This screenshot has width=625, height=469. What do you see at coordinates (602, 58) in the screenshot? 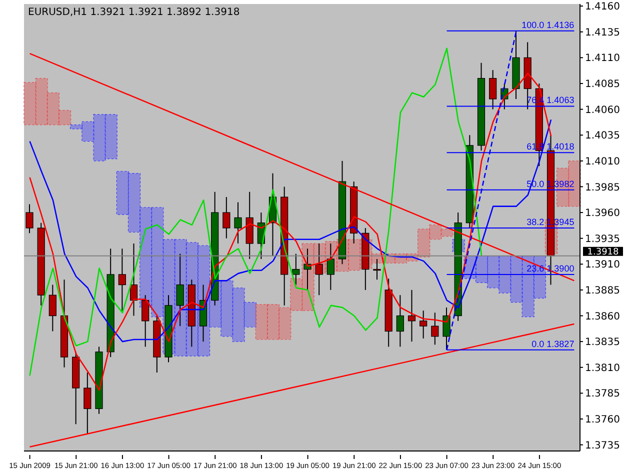
I see `y-tick-label: 1.4110` at bounding box center [602, 58].